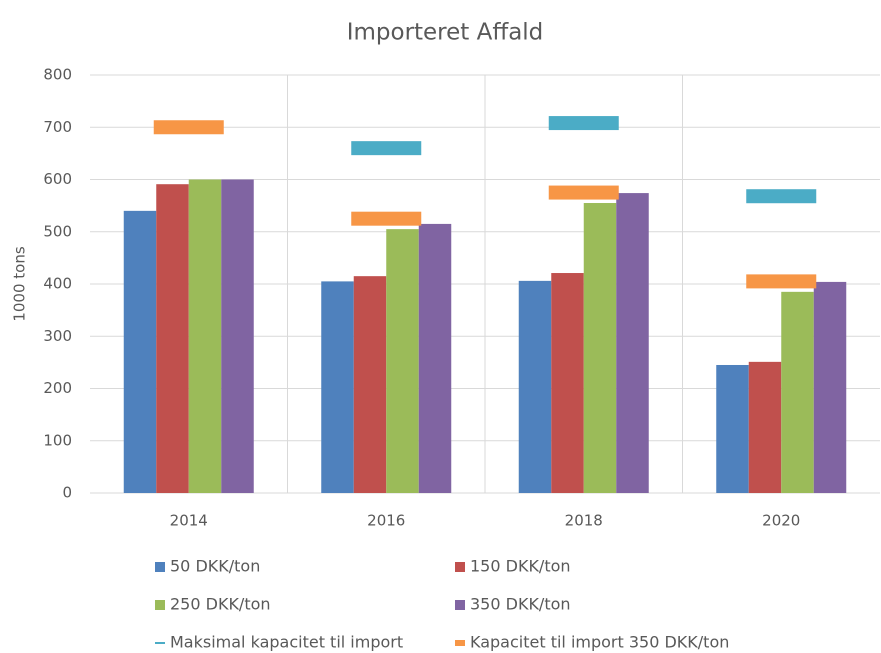 The image size is (881, 653). Describe the element at coordinates (286, 642) in the screenshot. I see `legend-label: Maksimal kapacitet til import` at that location.